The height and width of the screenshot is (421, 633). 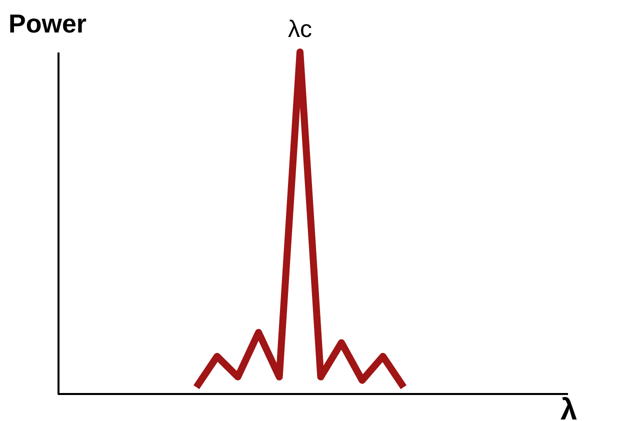 I want to click on text: λc, so click(x=300, y=29).